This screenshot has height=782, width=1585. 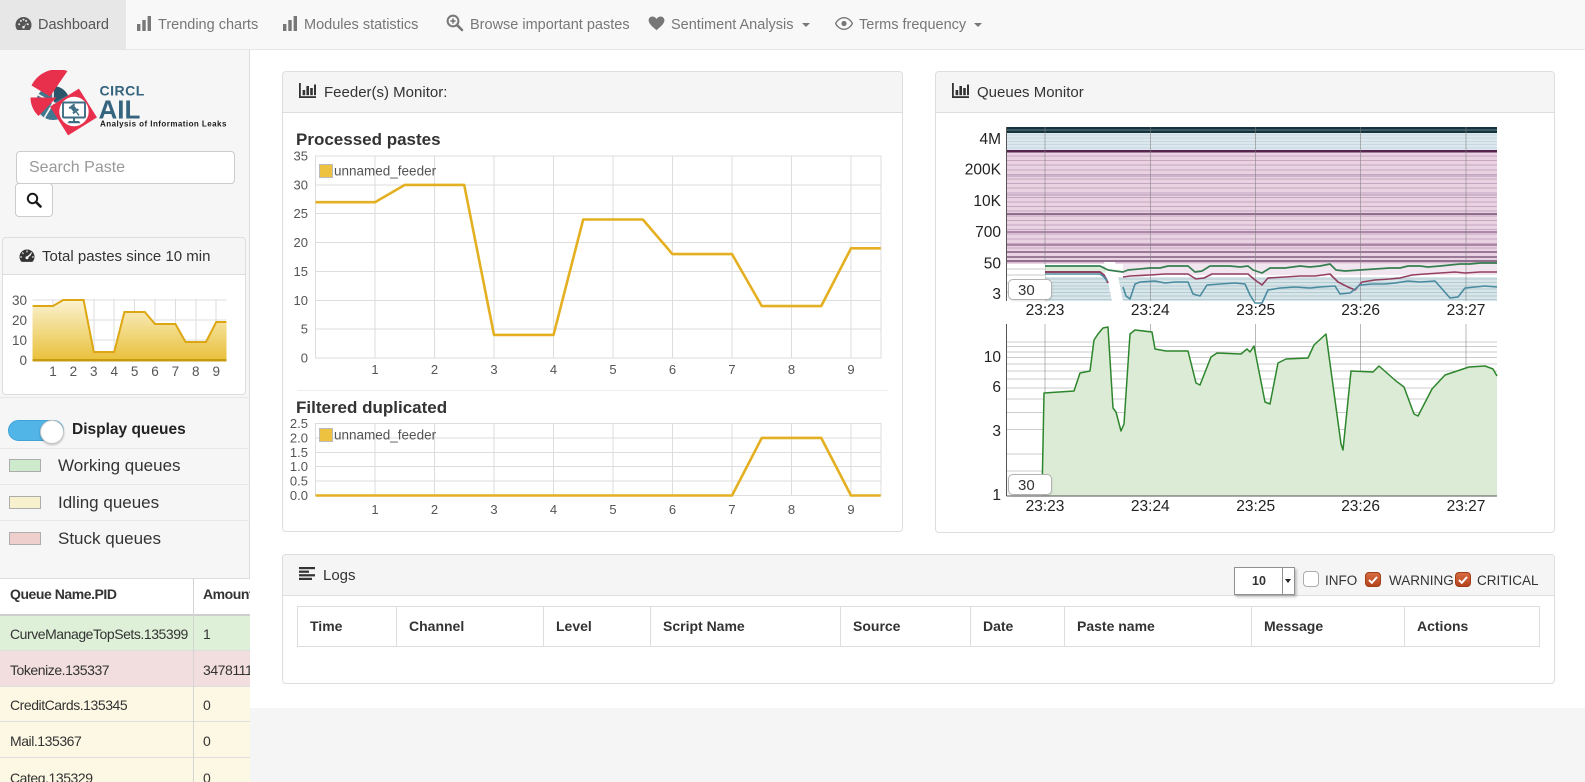 What do you see at coordinates (120, 110) in the screenshot?
I see `svg-text: AIL` at bounding box center [120, 110].